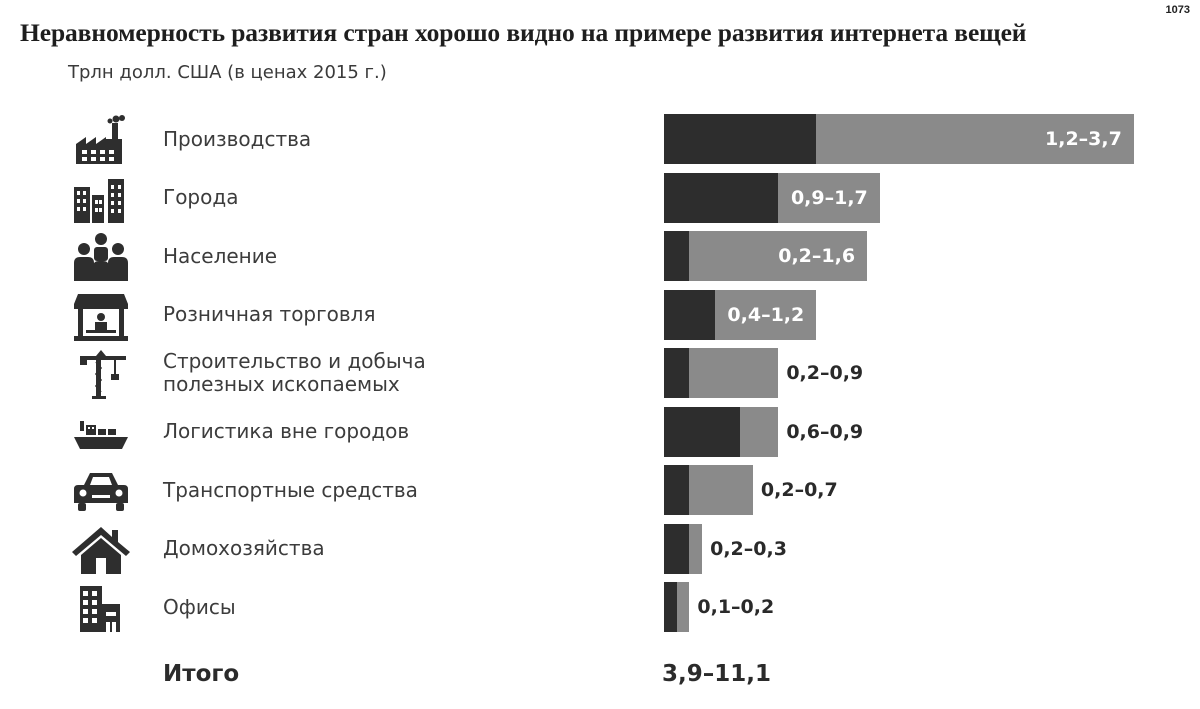 The image size is (1200, 709). I want to click on bar-value-label: 0,2–0,7, so click(799, 490).